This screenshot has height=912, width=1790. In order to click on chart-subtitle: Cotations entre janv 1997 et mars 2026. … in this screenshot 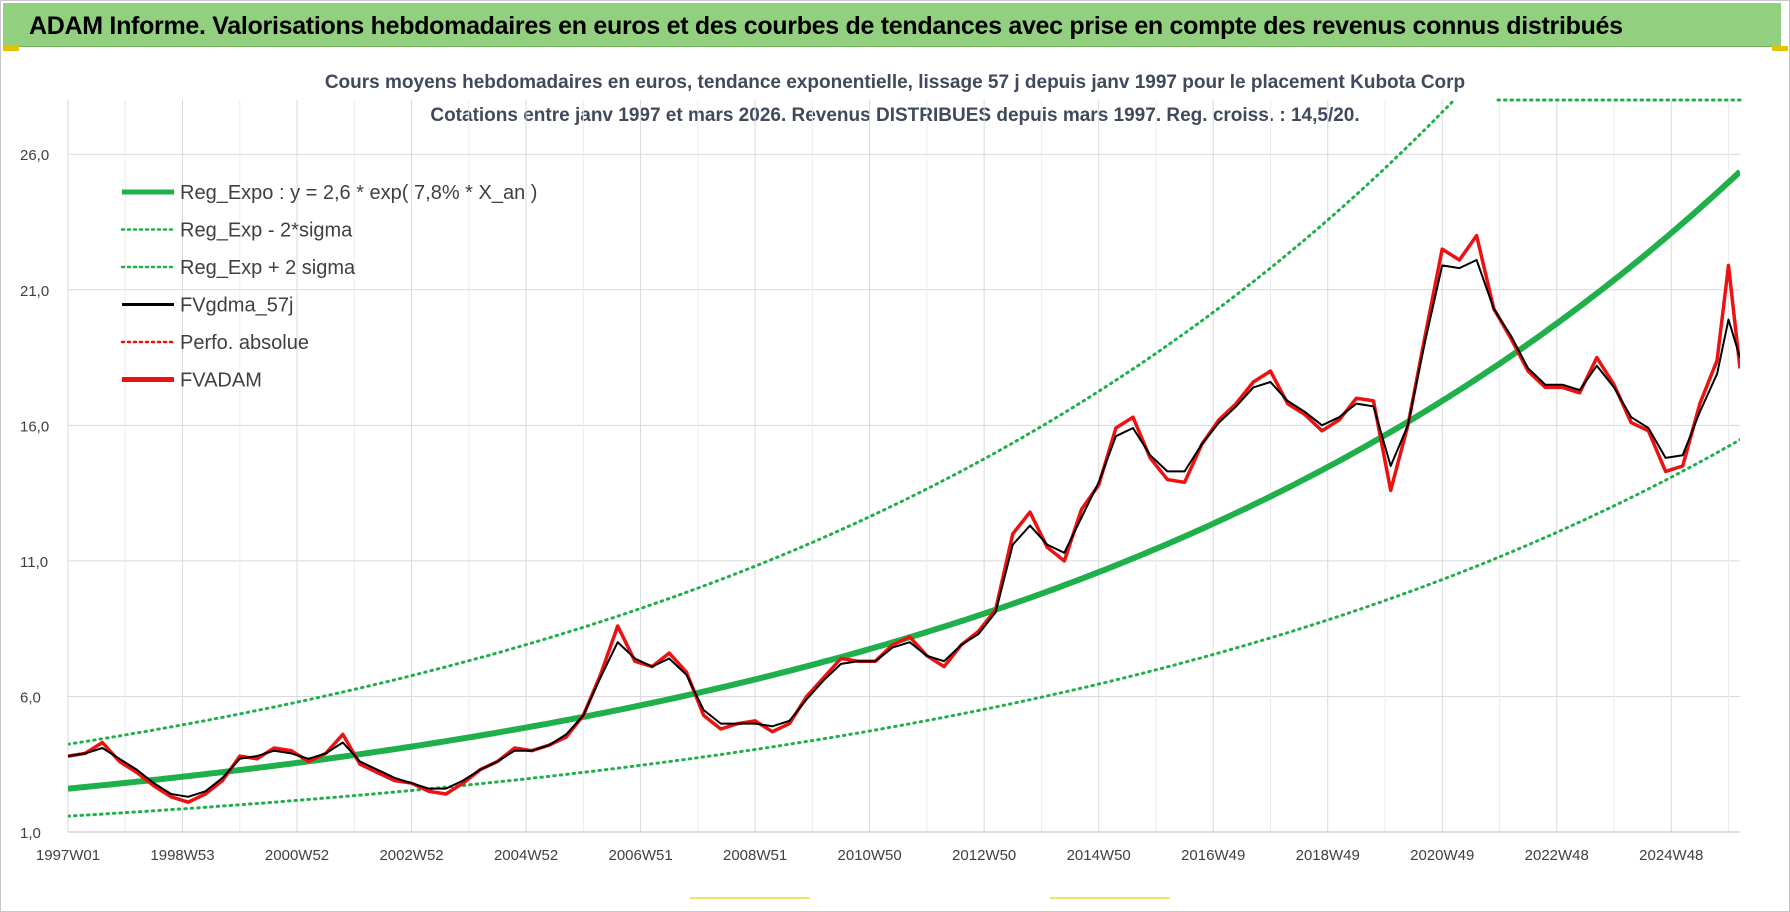, I will do `click(895, 115)`.